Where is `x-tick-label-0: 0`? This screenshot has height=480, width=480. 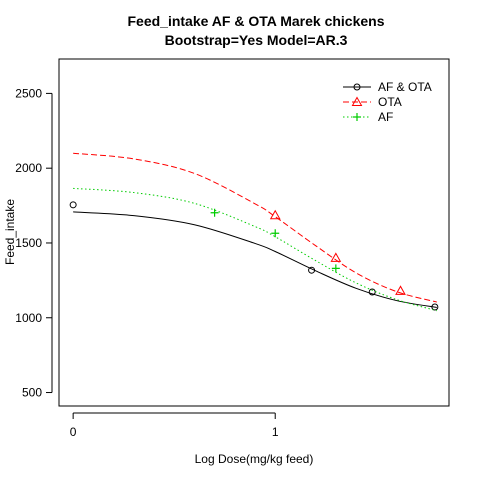
x-tick-label-0: 0 is located at coordinates (73, 432).